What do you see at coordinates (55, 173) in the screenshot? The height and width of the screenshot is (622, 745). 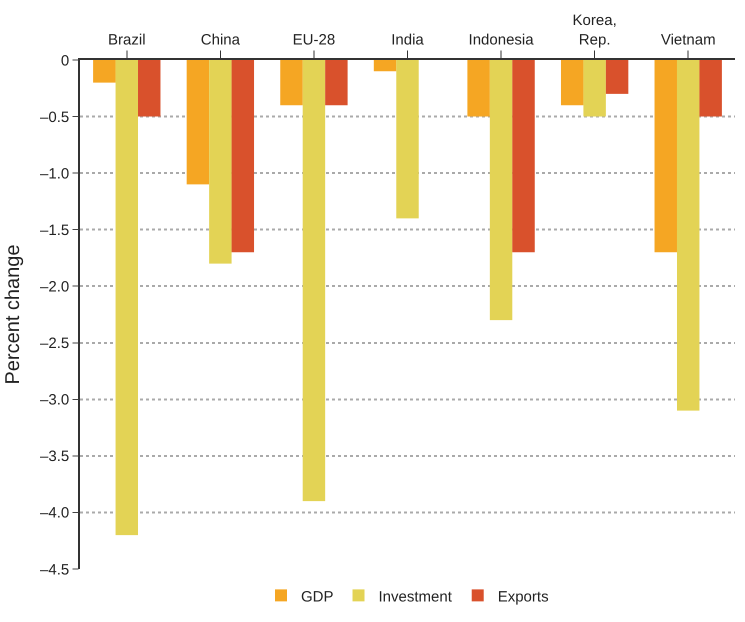 I see `y-tick-label: –1.0` at bounding box center [55, 173].